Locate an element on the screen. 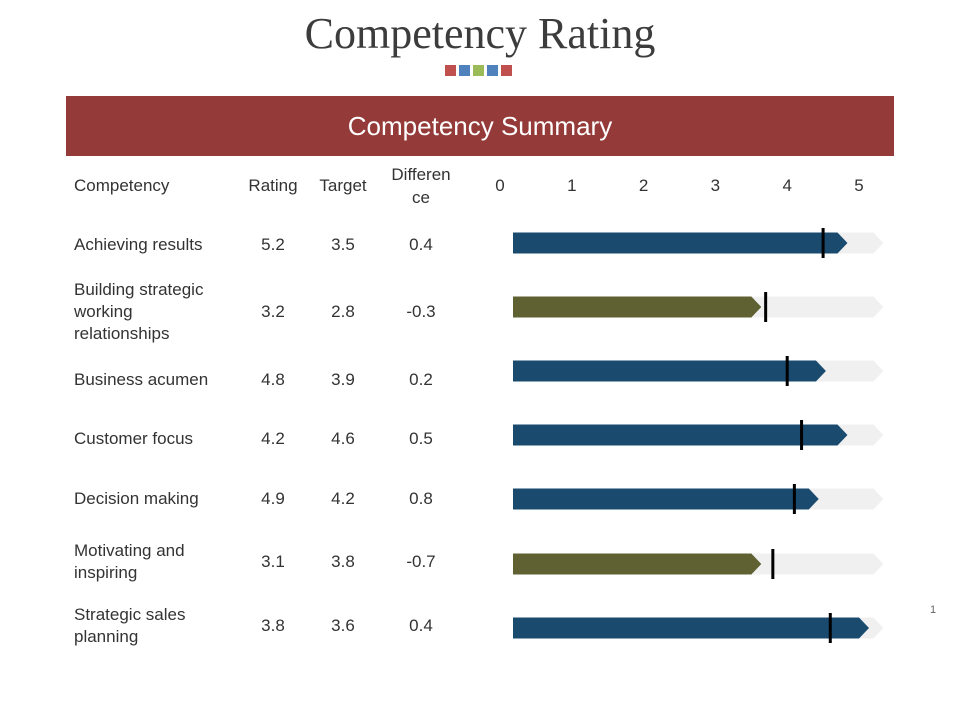 The image size is (960, 720). row-competency: Building strategic working relationships is located at coordinates (139, 311).